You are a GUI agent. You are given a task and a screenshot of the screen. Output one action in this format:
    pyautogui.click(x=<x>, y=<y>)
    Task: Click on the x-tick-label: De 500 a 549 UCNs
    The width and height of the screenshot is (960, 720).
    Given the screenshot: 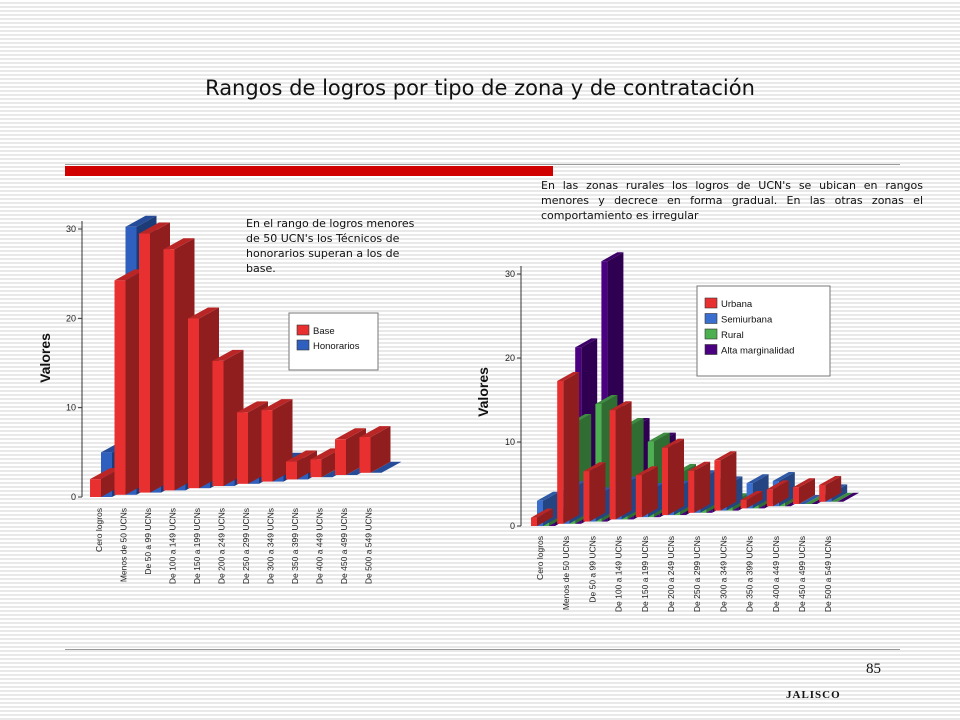 What is the action you would take?
    pyautogui.click(x=369, y=546)
    